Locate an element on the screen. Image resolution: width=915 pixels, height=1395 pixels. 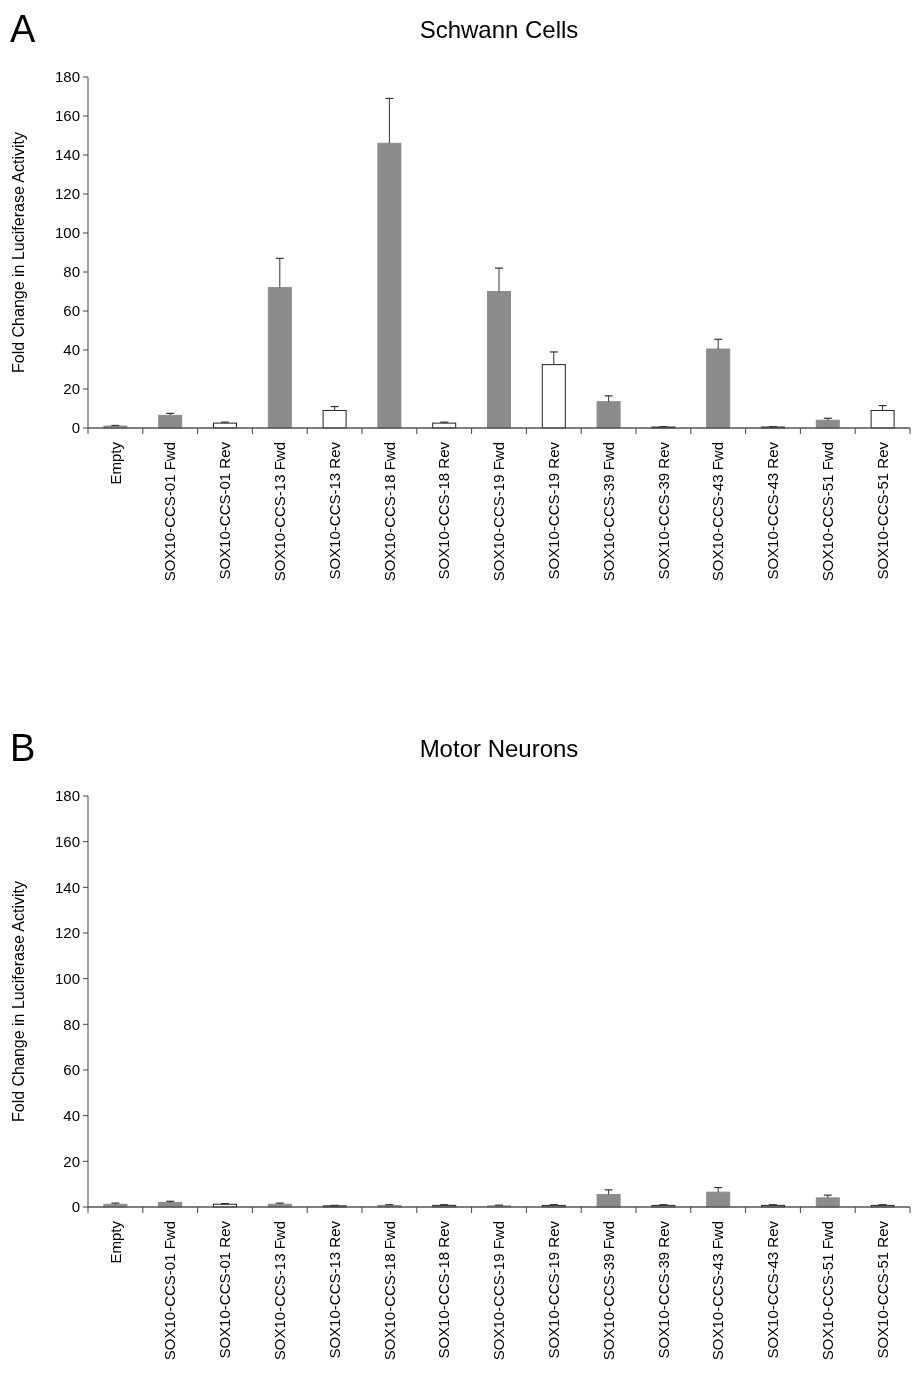
chart-title: Schwann Cells is located at coordinates (499, 29).